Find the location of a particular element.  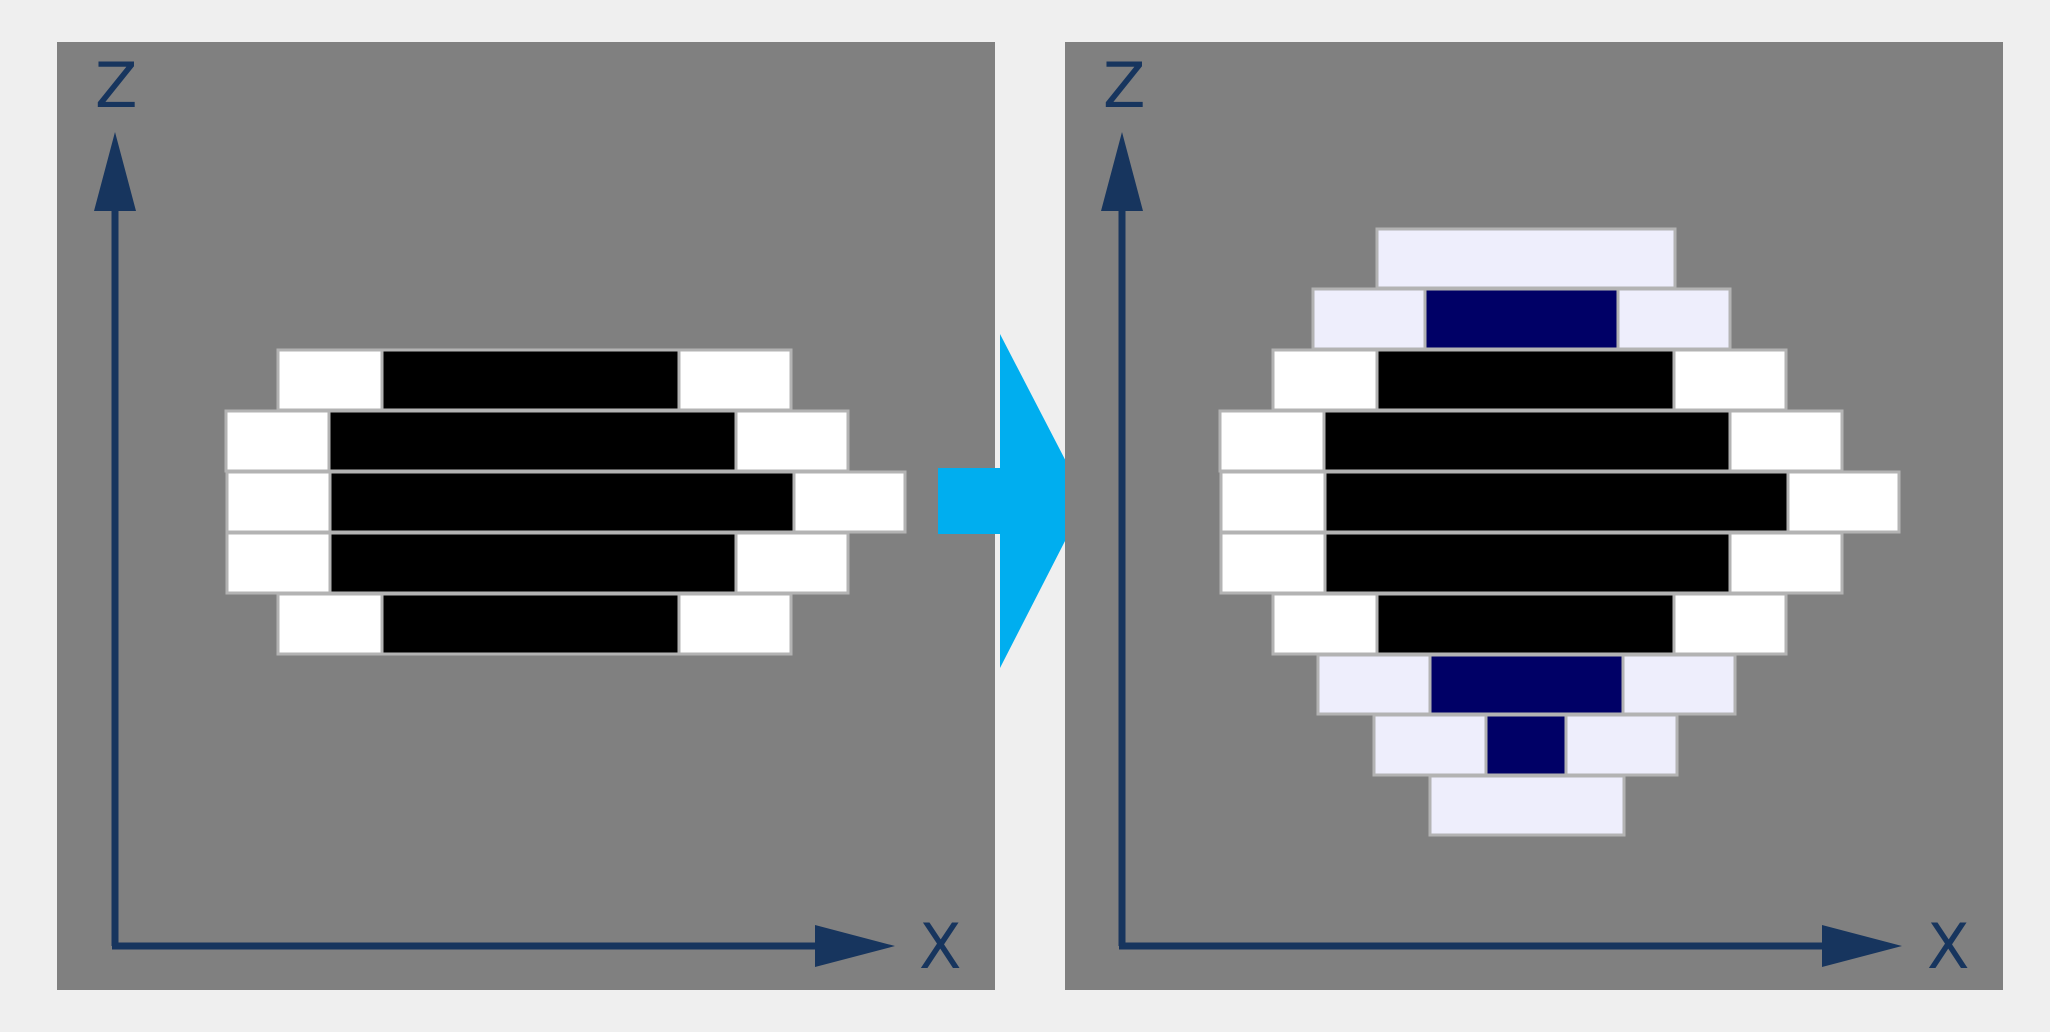

right-z-axis-label: Z is located at coordinates (1124, 85).